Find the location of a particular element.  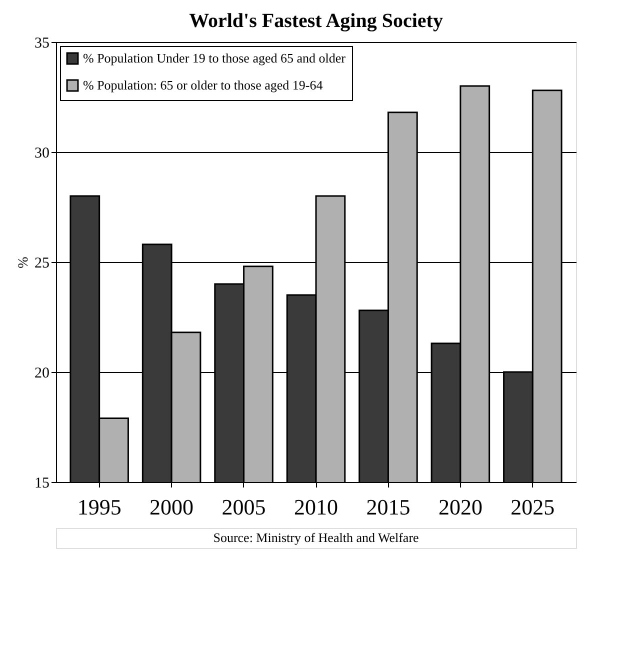

x-tick-label: 2010 is located at coordinates (316, 507).